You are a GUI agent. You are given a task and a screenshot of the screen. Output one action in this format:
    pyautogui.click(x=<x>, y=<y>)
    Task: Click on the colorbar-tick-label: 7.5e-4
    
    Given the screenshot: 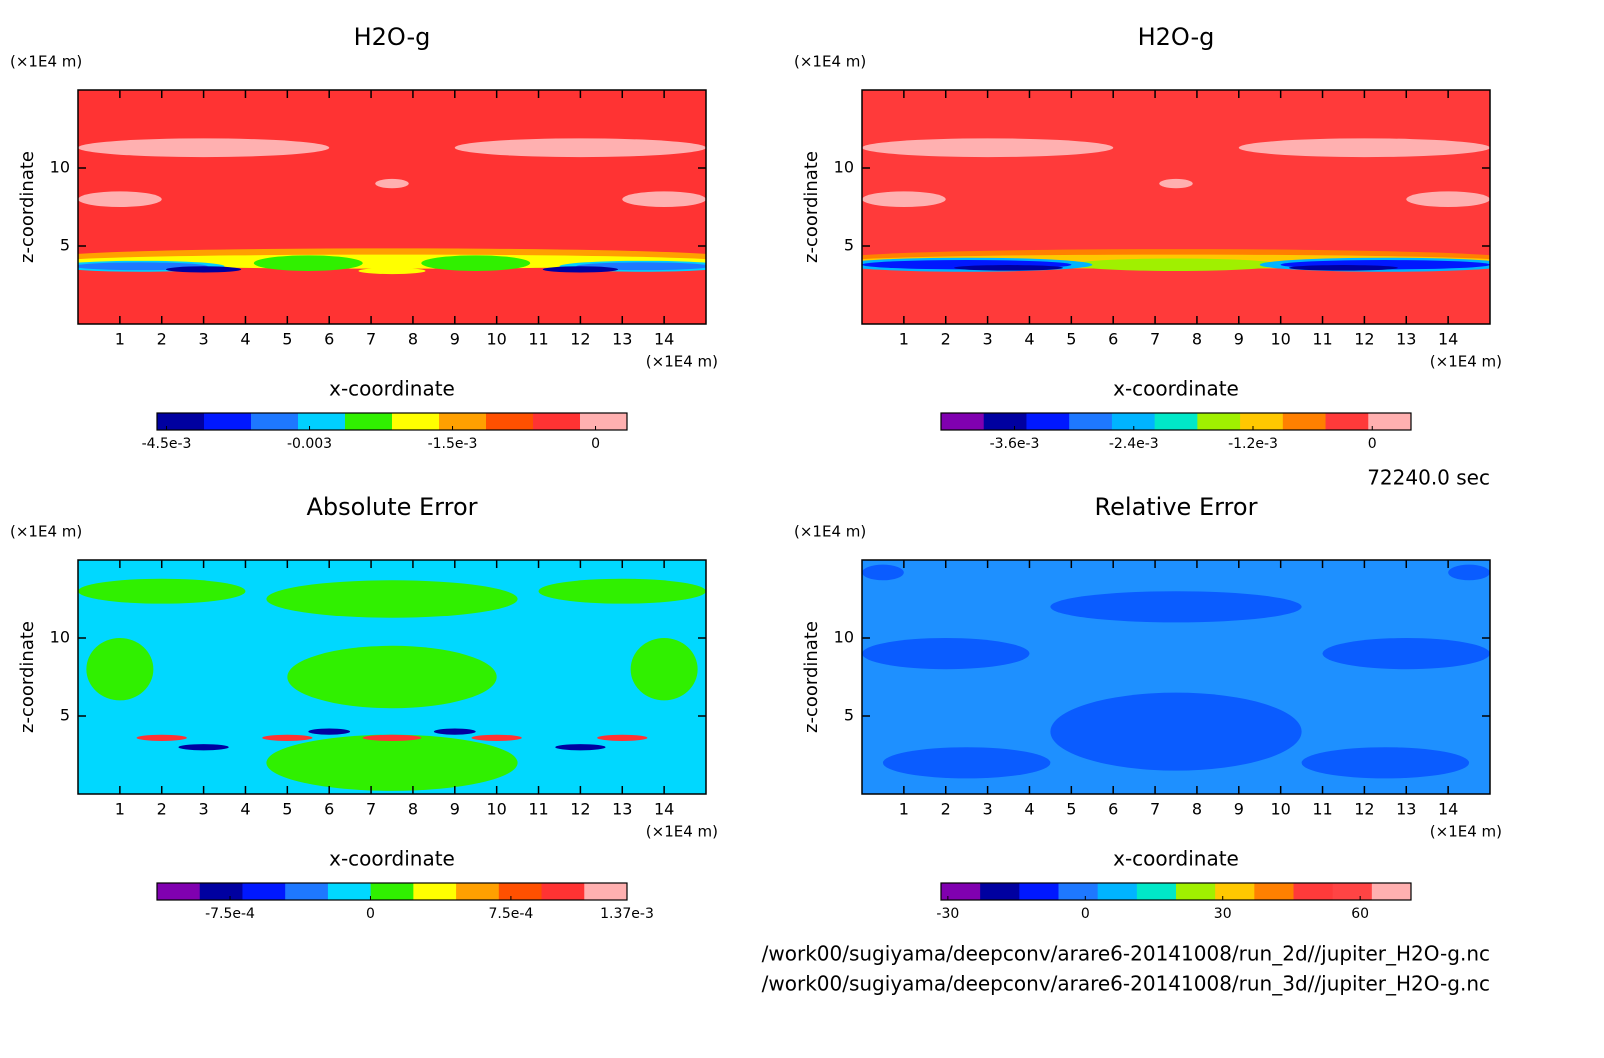 What is the action you would take?
    pyautogui.click(x=510, y=914)
    